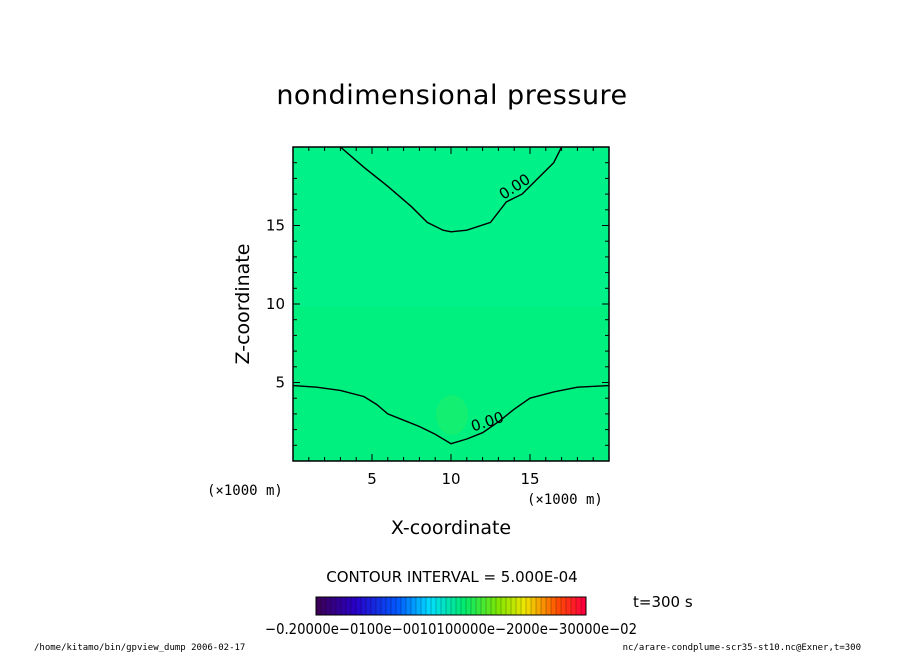 The height and width of the screenshot is (654, 904). I want to click on x-tick-label: 5, so click(372, 479).